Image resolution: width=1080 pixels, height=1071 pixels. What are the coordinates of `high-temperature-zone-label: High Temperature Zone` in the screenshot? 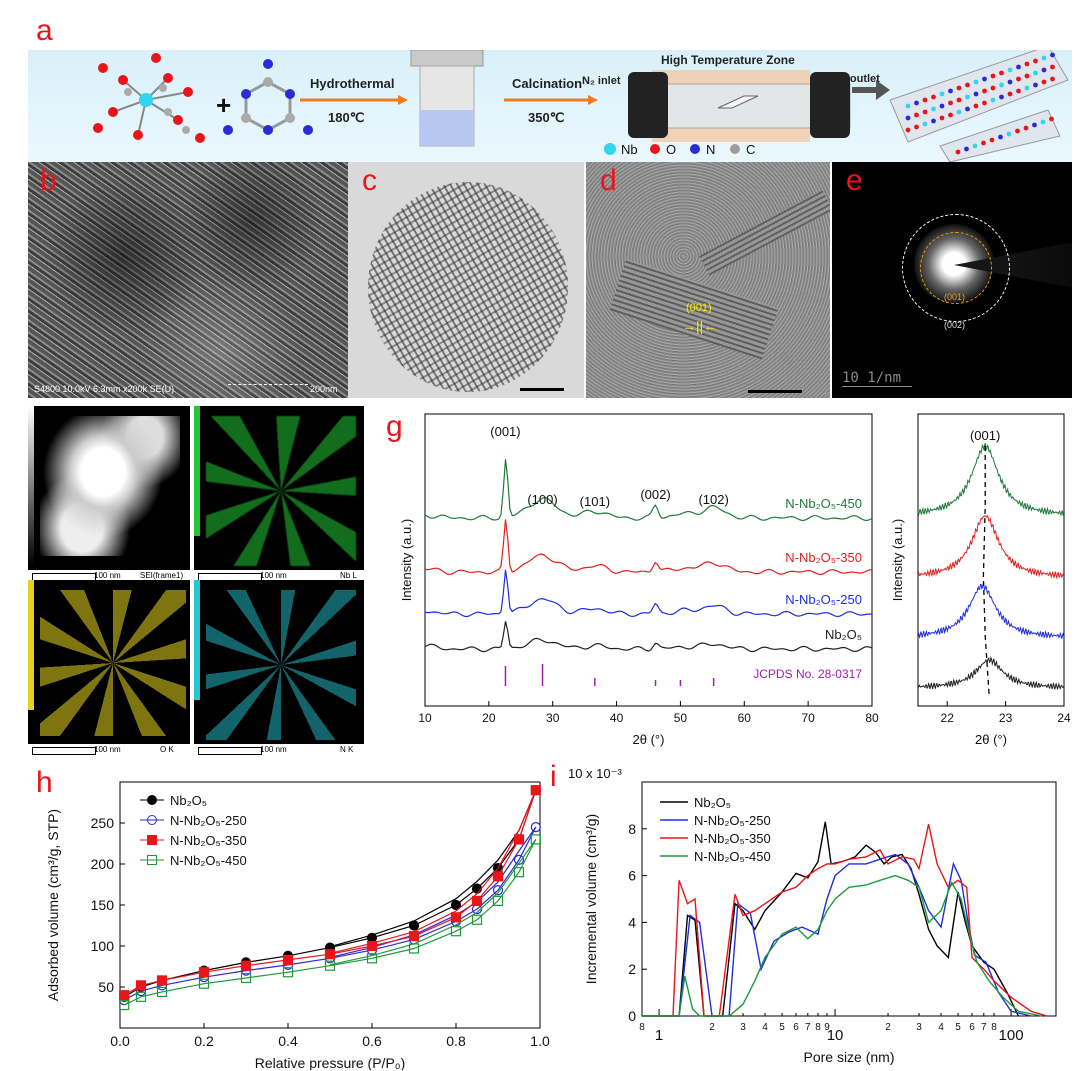 It's located at (728, 60).